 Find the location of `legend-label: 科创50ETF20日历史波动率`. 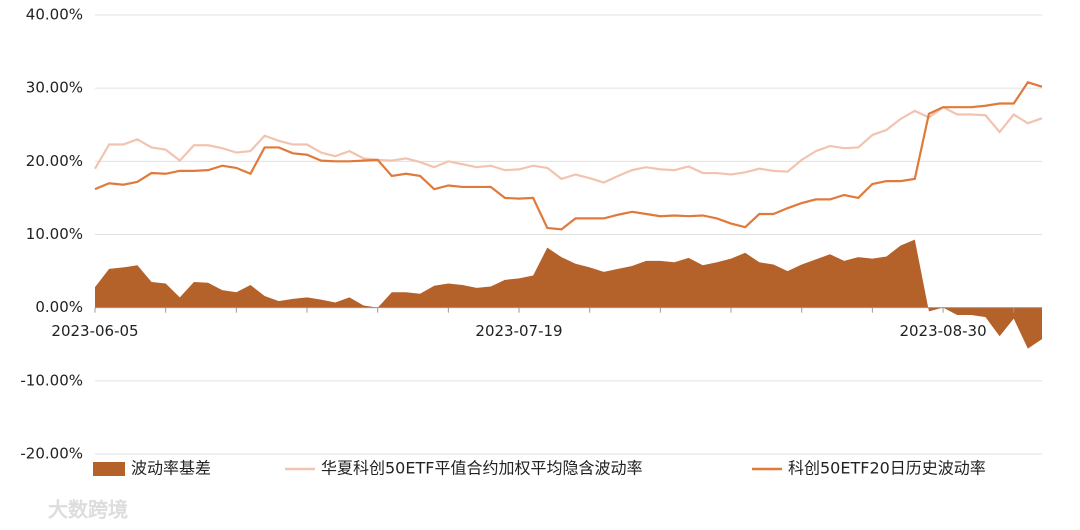

legend-label: 科创50ETF20日历史波动率 is located at coordinates (887, 468).